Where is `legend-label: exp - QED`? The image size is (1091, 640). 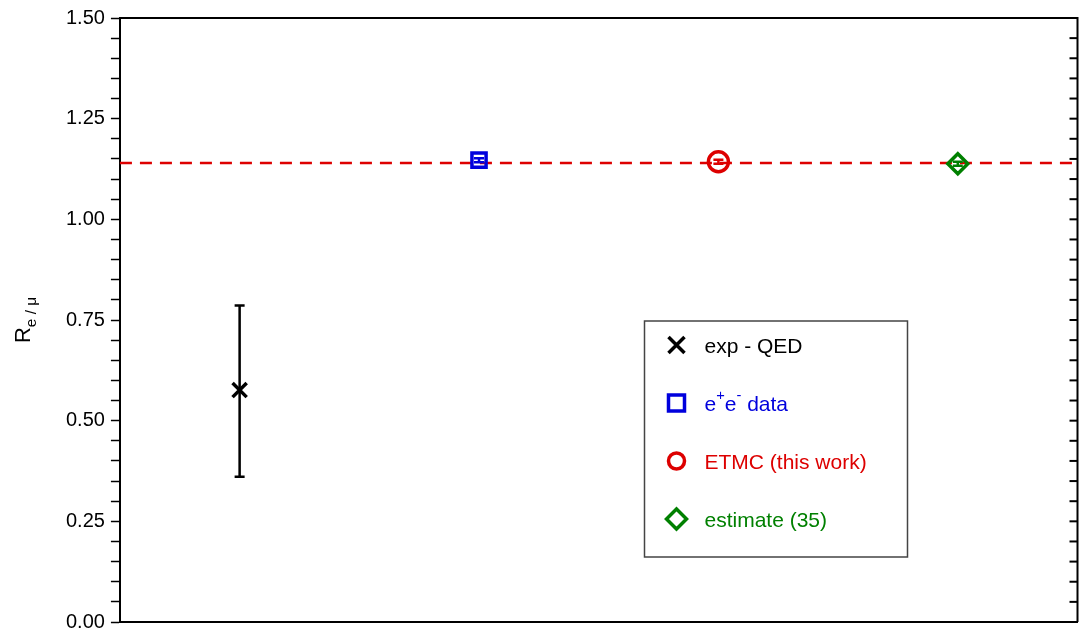 legend-label: exp - QED is located at coordinates (753, 345).